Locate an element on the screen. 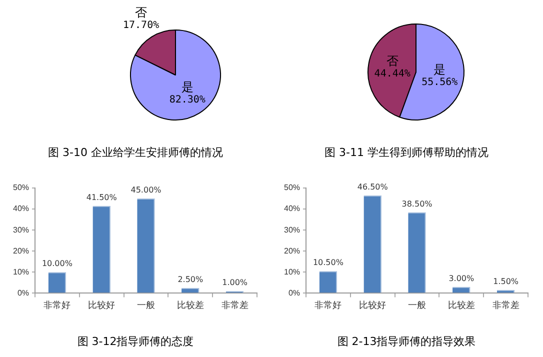 This screenshot has height=357, width=543. data-label: 44.44% is located at coordinates (392, 74).